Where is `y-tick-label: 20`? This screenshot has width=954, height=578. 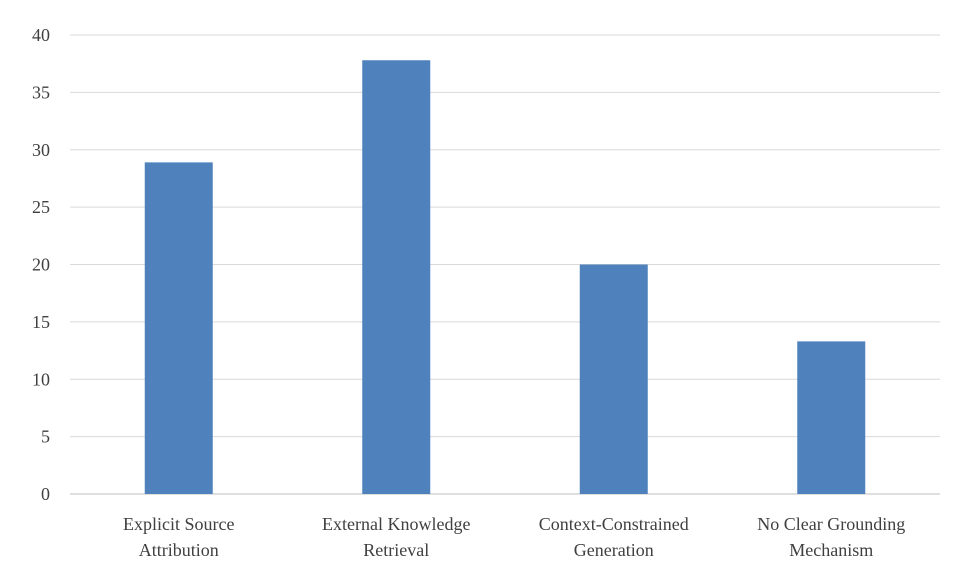 y-tick-label: 20 is located at coordinates (41, 265).